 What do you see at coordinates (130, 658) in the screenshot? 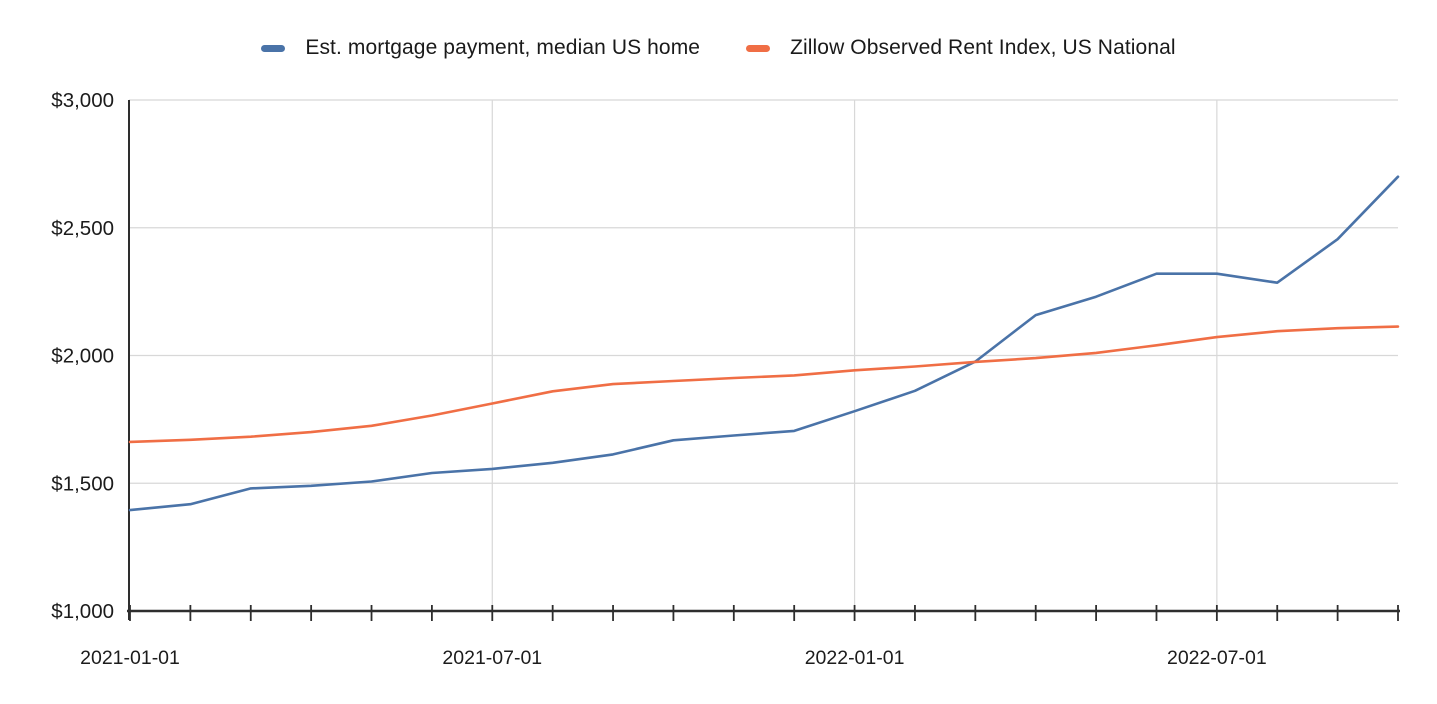
I see `x-axis-tick-label: 2021-01-01` at bounding box center [130, 658].